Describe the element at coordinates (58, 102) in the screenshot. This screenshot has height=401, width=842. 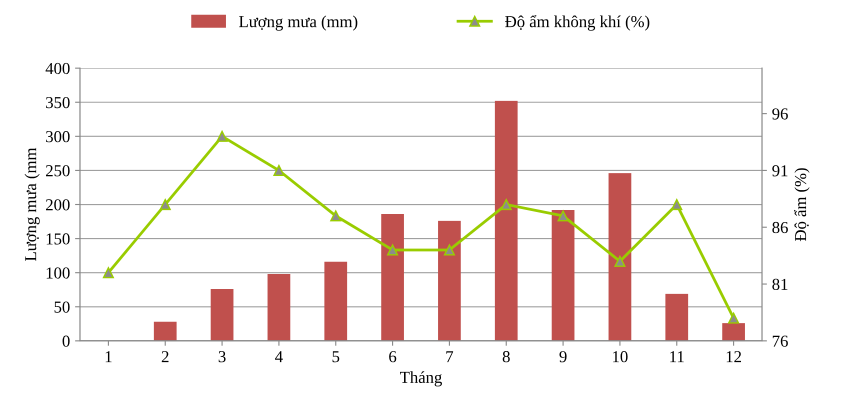
I see `y-tick-label: 350` at that location.